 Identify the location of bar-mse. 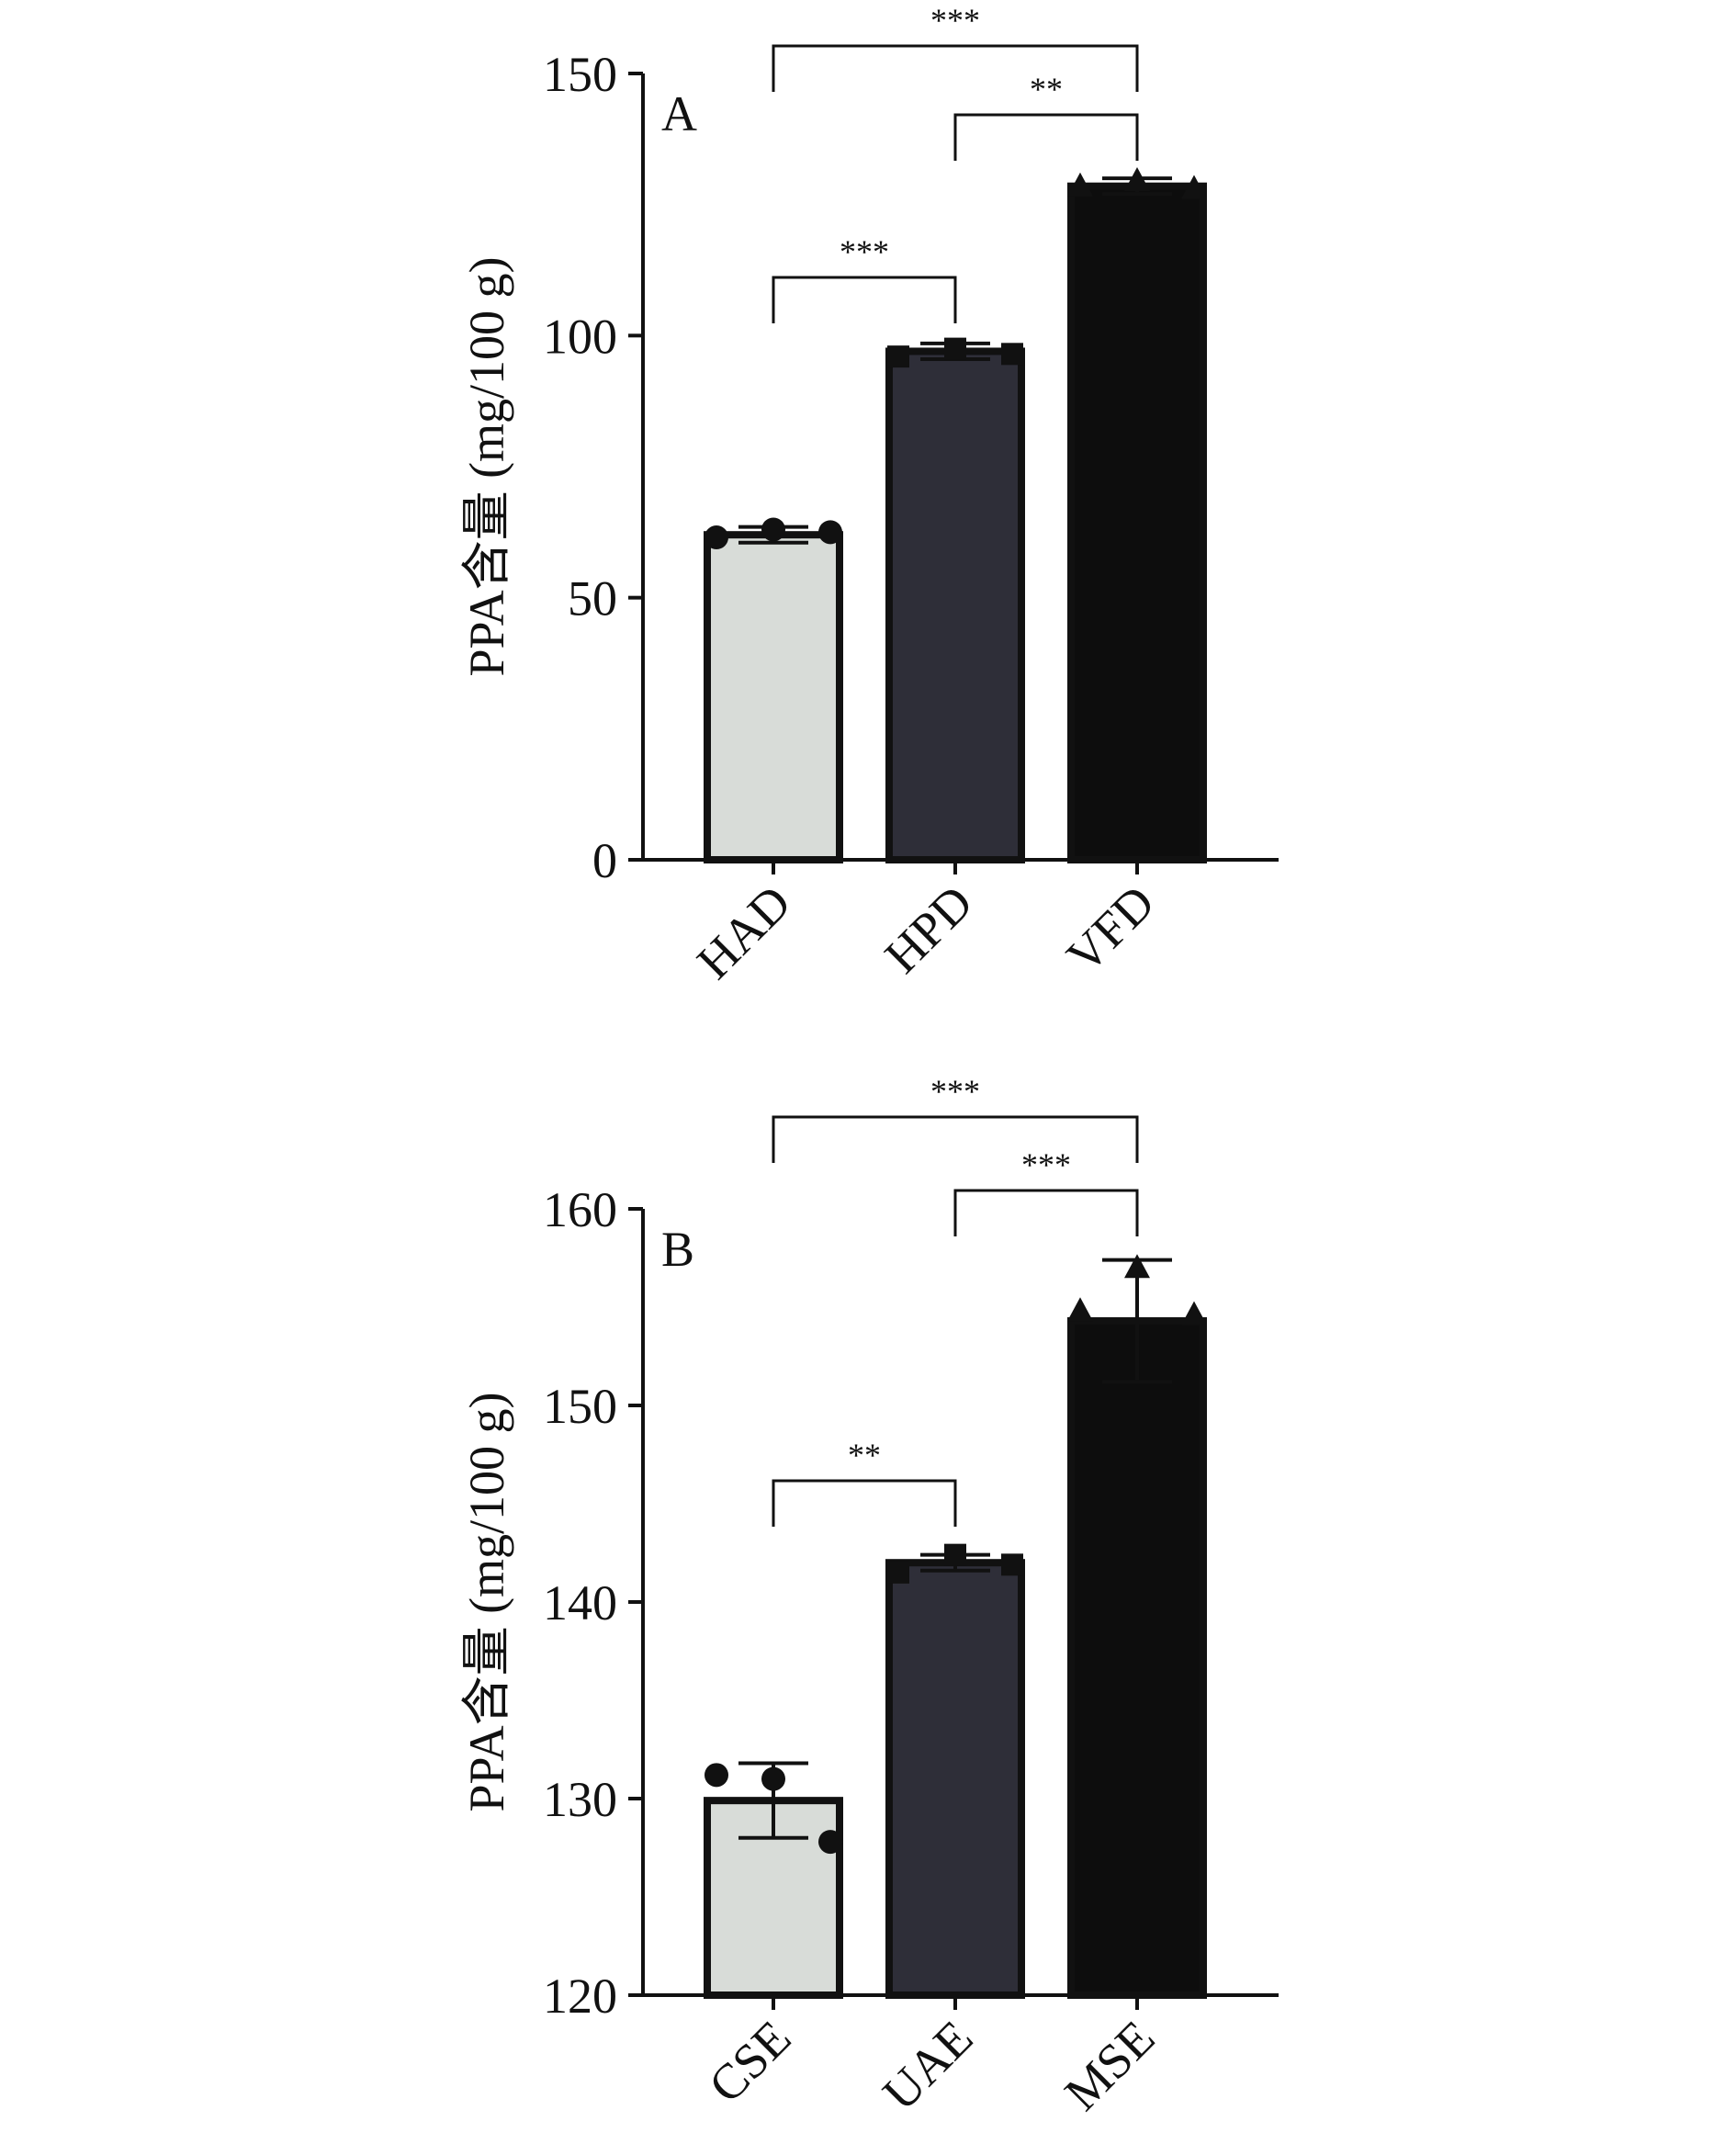
(1137, 1657).